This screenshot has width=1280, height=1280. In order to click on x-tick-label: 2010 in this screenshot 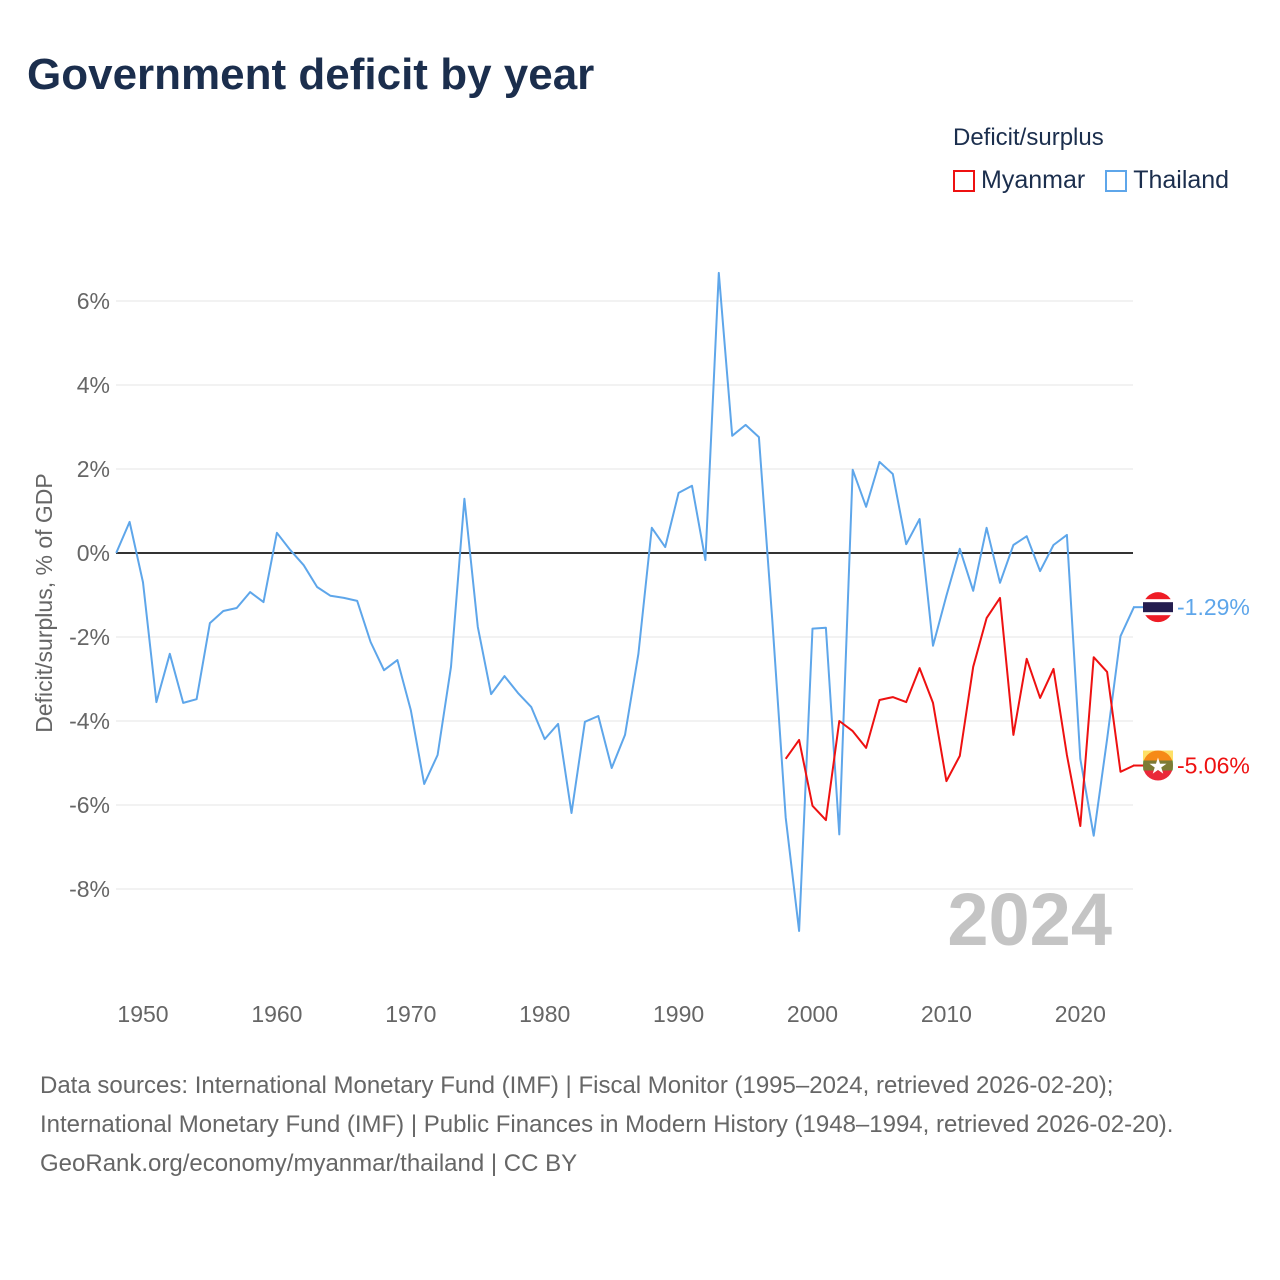, I will do `click(946, 1014)`.